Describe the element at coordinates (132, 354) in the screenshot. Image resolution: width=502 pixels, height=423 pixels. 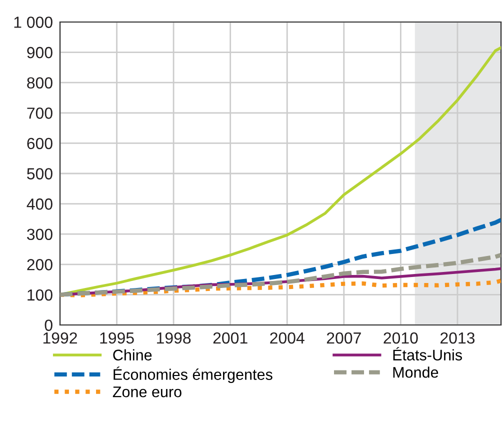
I see `legend-label: Chine` at that location.